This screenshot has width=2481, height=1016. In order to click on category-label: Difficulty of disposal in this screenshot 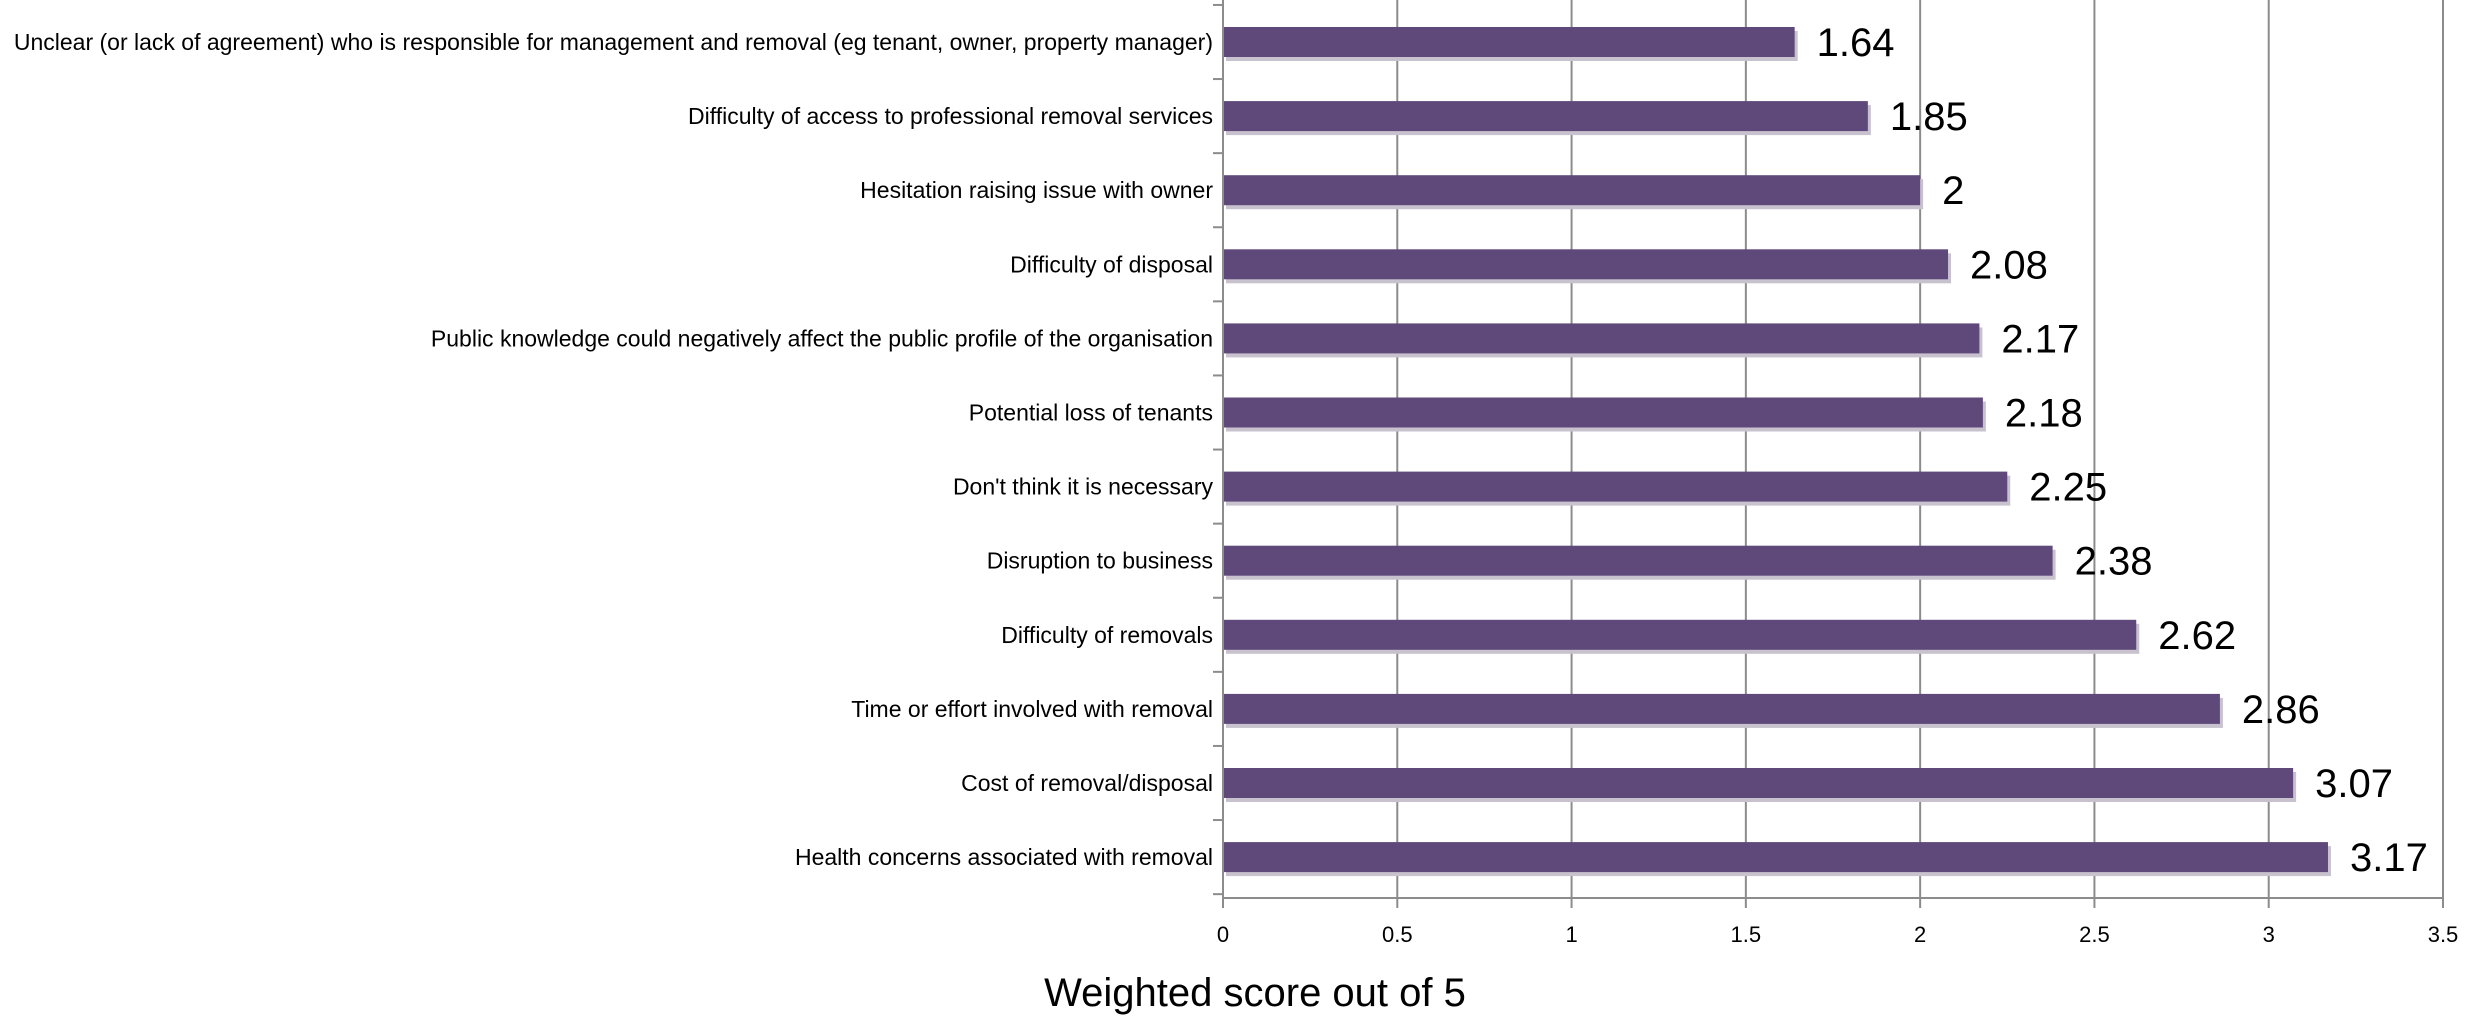, I will do `click(1111, 264)`.